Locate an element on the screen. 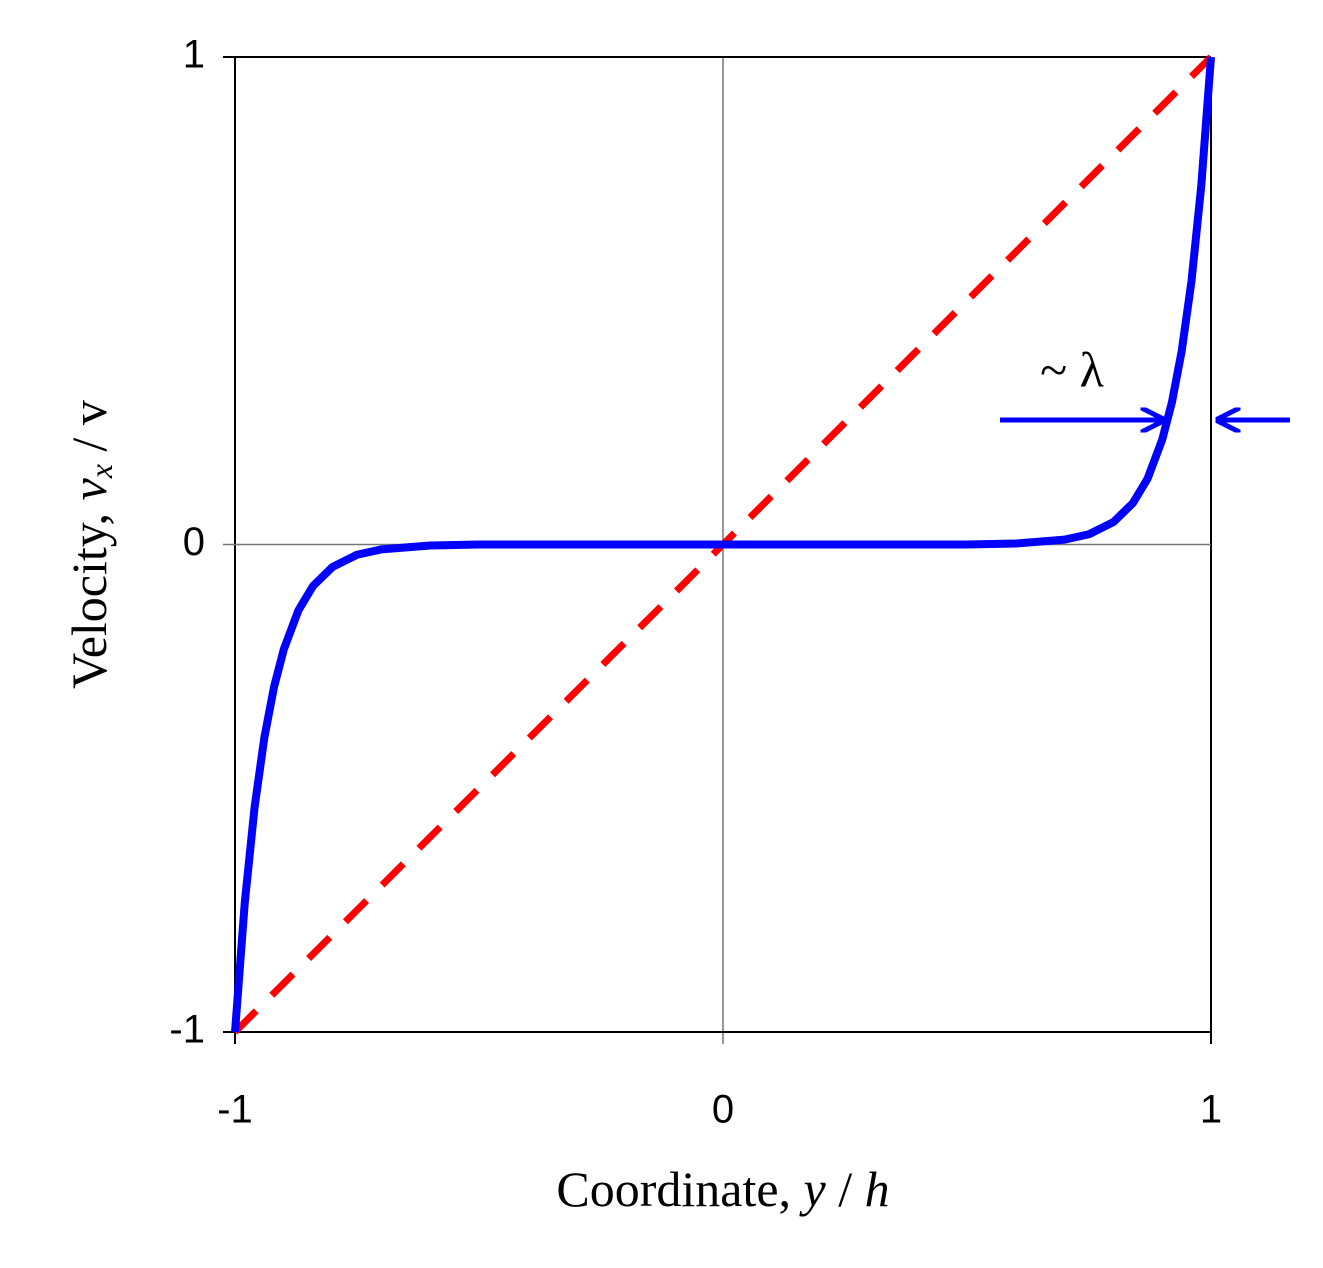 Image resolution: width=1323 pixels, height=1268 pixels. y-tick-label: 1 is located at coordinates (194, 55).